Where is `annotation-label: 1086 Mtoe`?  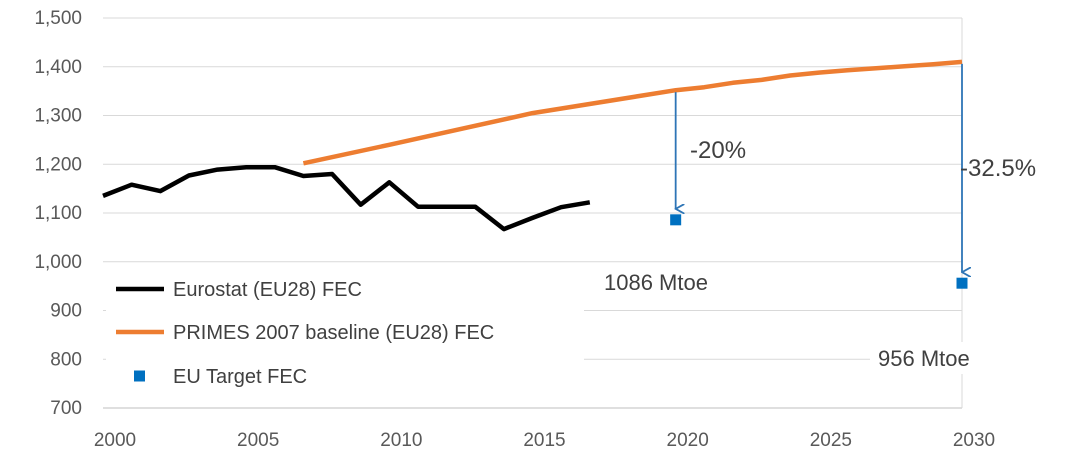
annotation-label: 1086 Mtoe is located at coordinates (656, 282).